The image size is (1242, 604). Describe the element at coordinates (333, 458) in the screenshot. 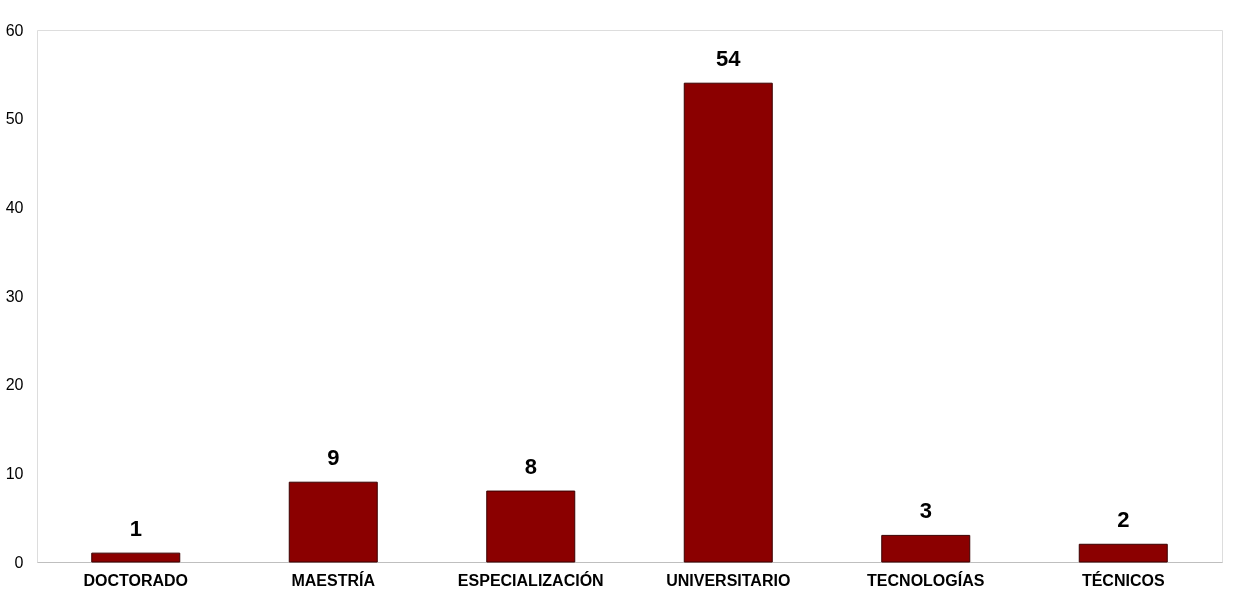

I see `data-label: 9` at that location.